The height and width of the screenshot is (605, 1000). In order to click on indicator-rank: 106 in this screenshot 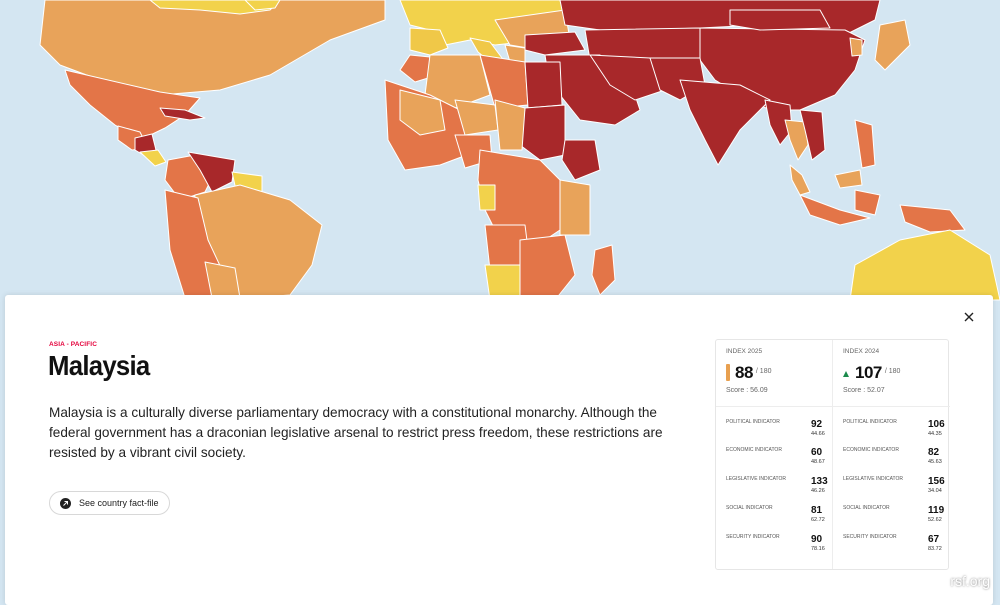, I will do `click(936, 424)`.